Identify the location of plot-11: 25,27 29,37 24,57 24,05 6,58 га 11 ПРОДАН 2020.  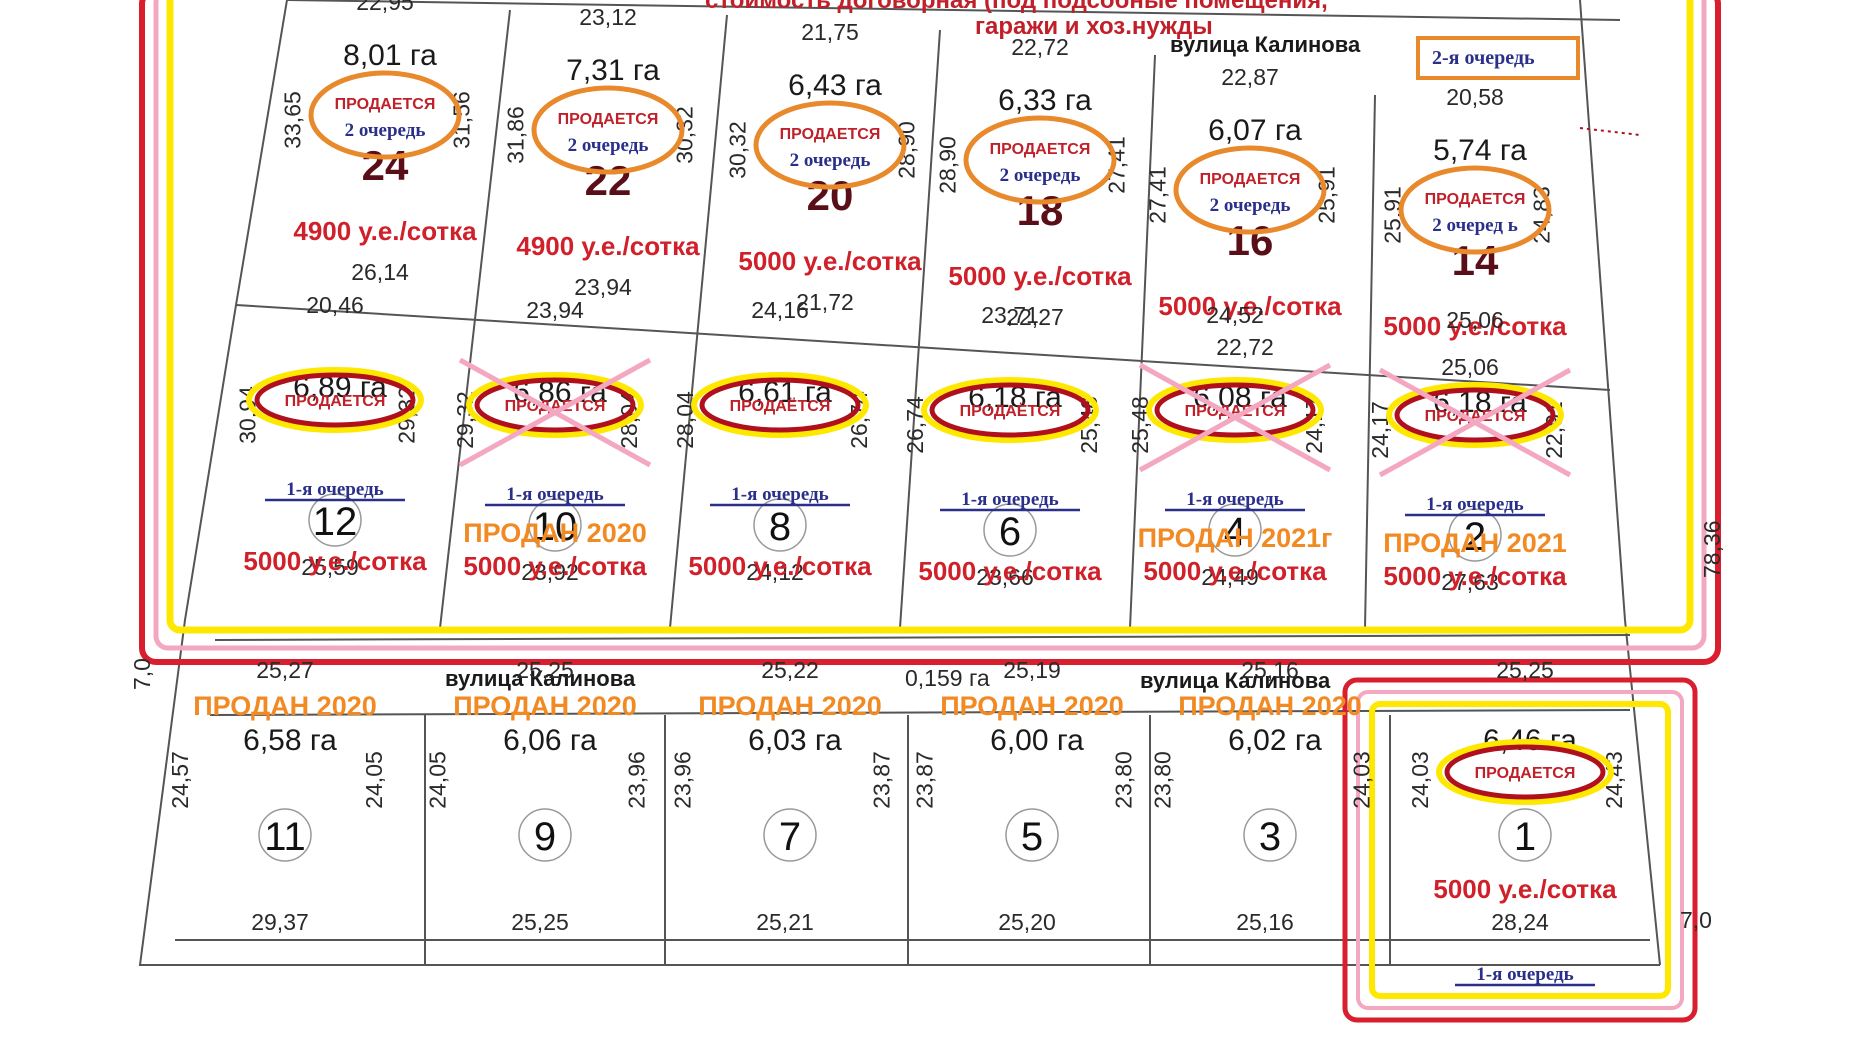
(277, 796).